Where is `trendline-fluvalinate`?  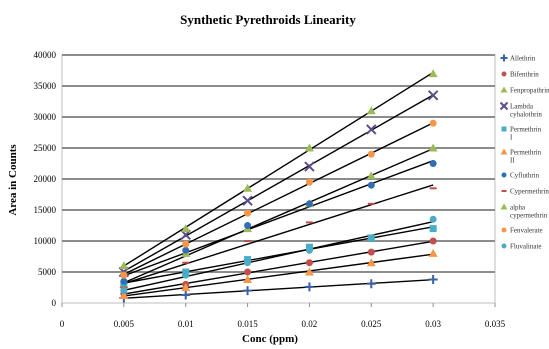
trendline-fluvalinate is located at coordinates (278, 255).